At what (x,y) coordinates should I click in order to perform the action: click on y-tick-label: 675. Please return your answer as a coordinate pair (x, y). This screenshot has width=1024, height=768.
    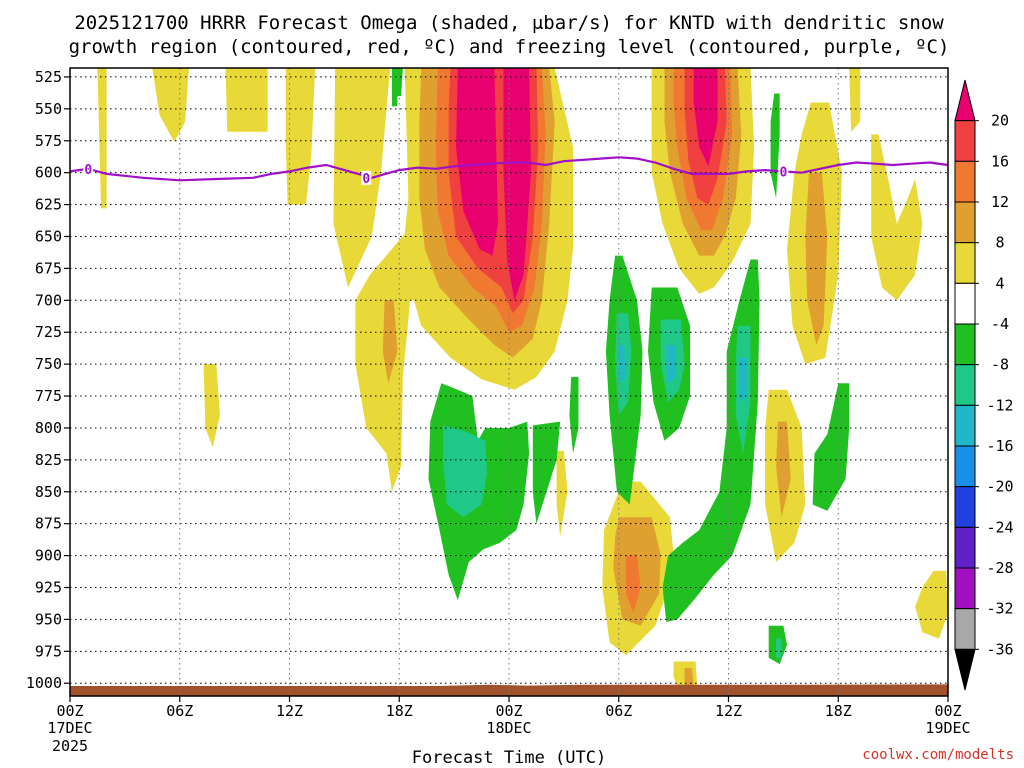
    Looking at the image, I should click on (48, 268).